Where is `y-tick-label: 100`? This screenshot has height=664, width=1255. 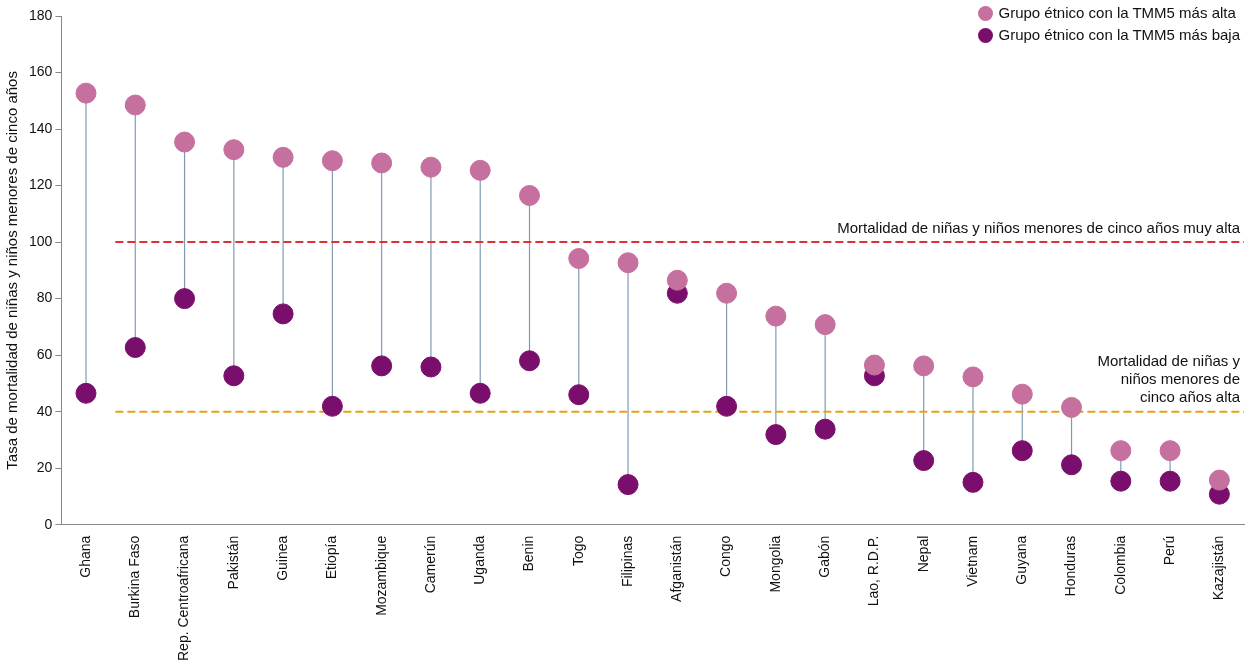 y-tick-label: 100 is located at coordinates (41, 240).